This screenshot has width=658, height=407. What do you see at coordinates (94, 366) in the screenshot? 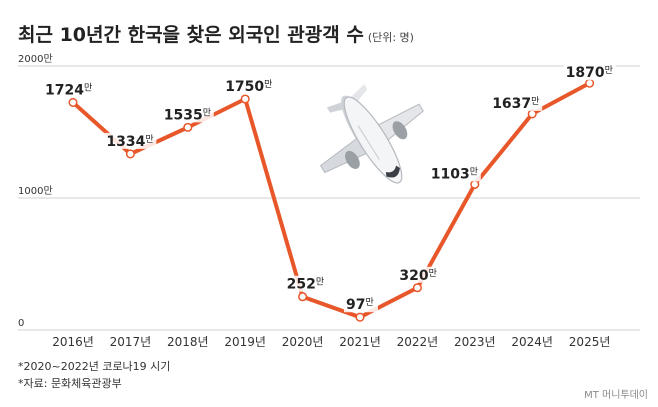
I see `footnote-covid: *2020~2022년 코로나19 시기` at bounding box center [94, 366].